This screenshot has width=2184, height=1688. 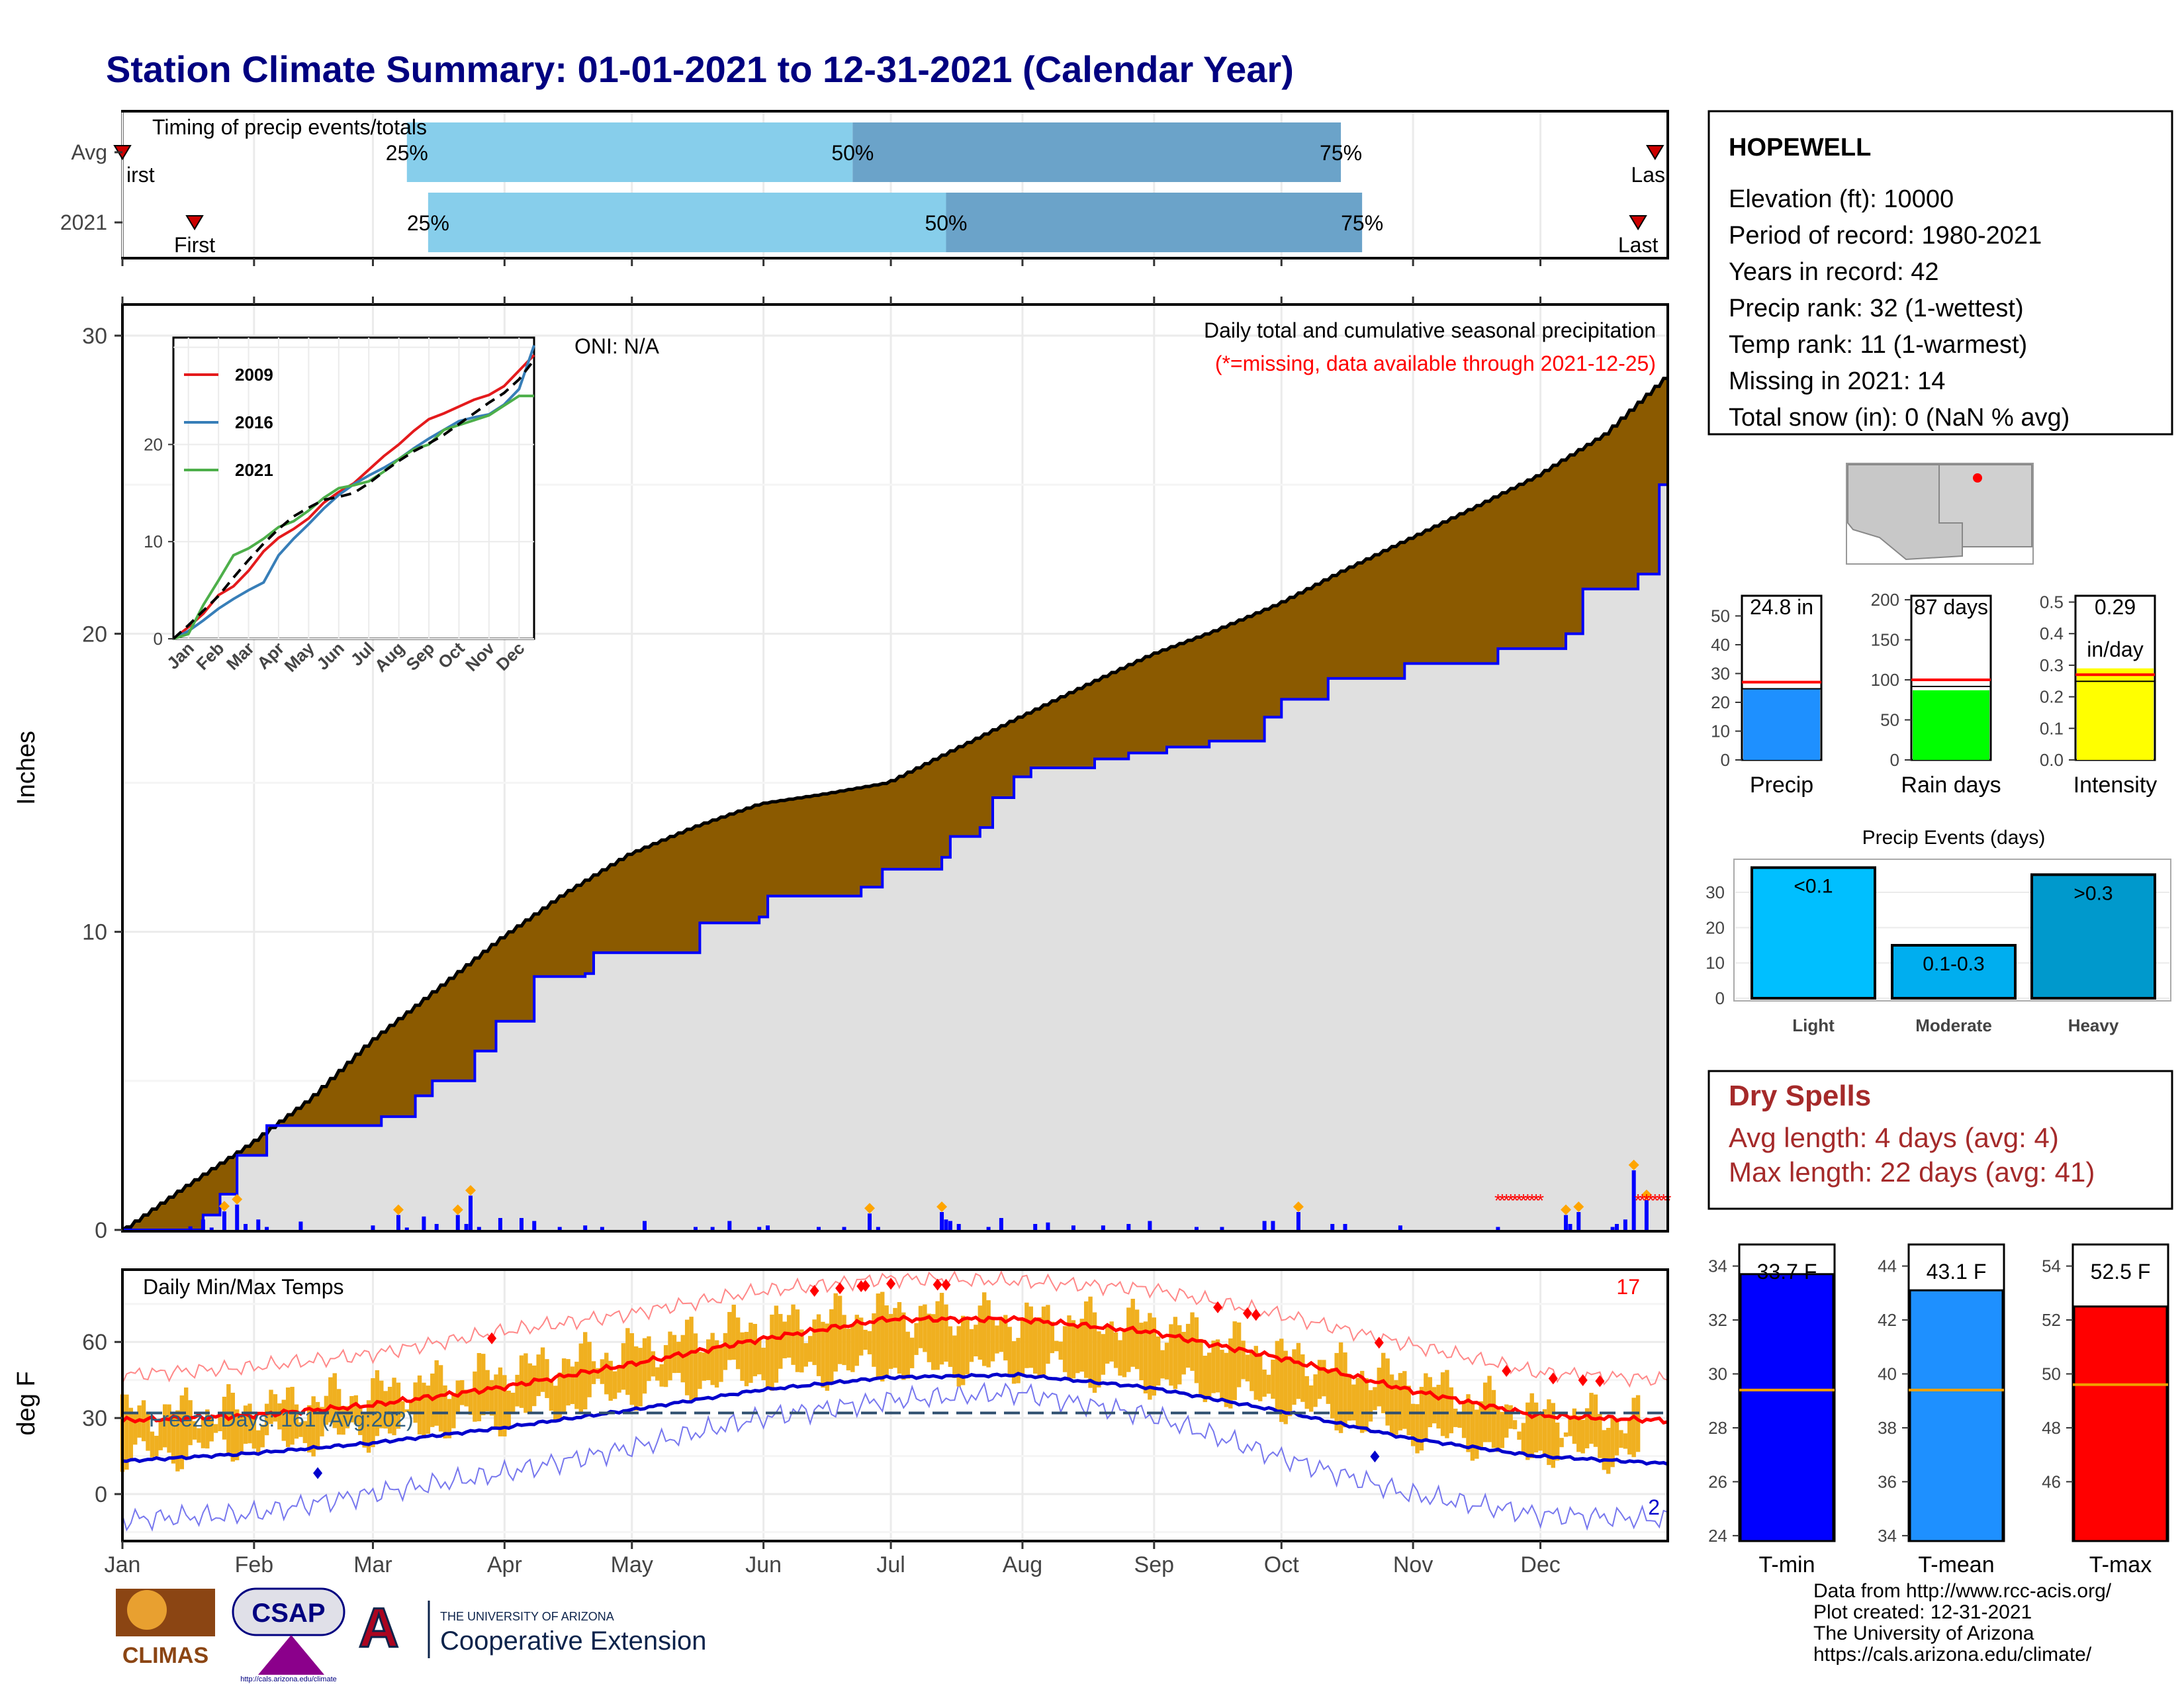 I want to click on temp-title: Daily Min/Max Temps, so click(x=243, y=1287).